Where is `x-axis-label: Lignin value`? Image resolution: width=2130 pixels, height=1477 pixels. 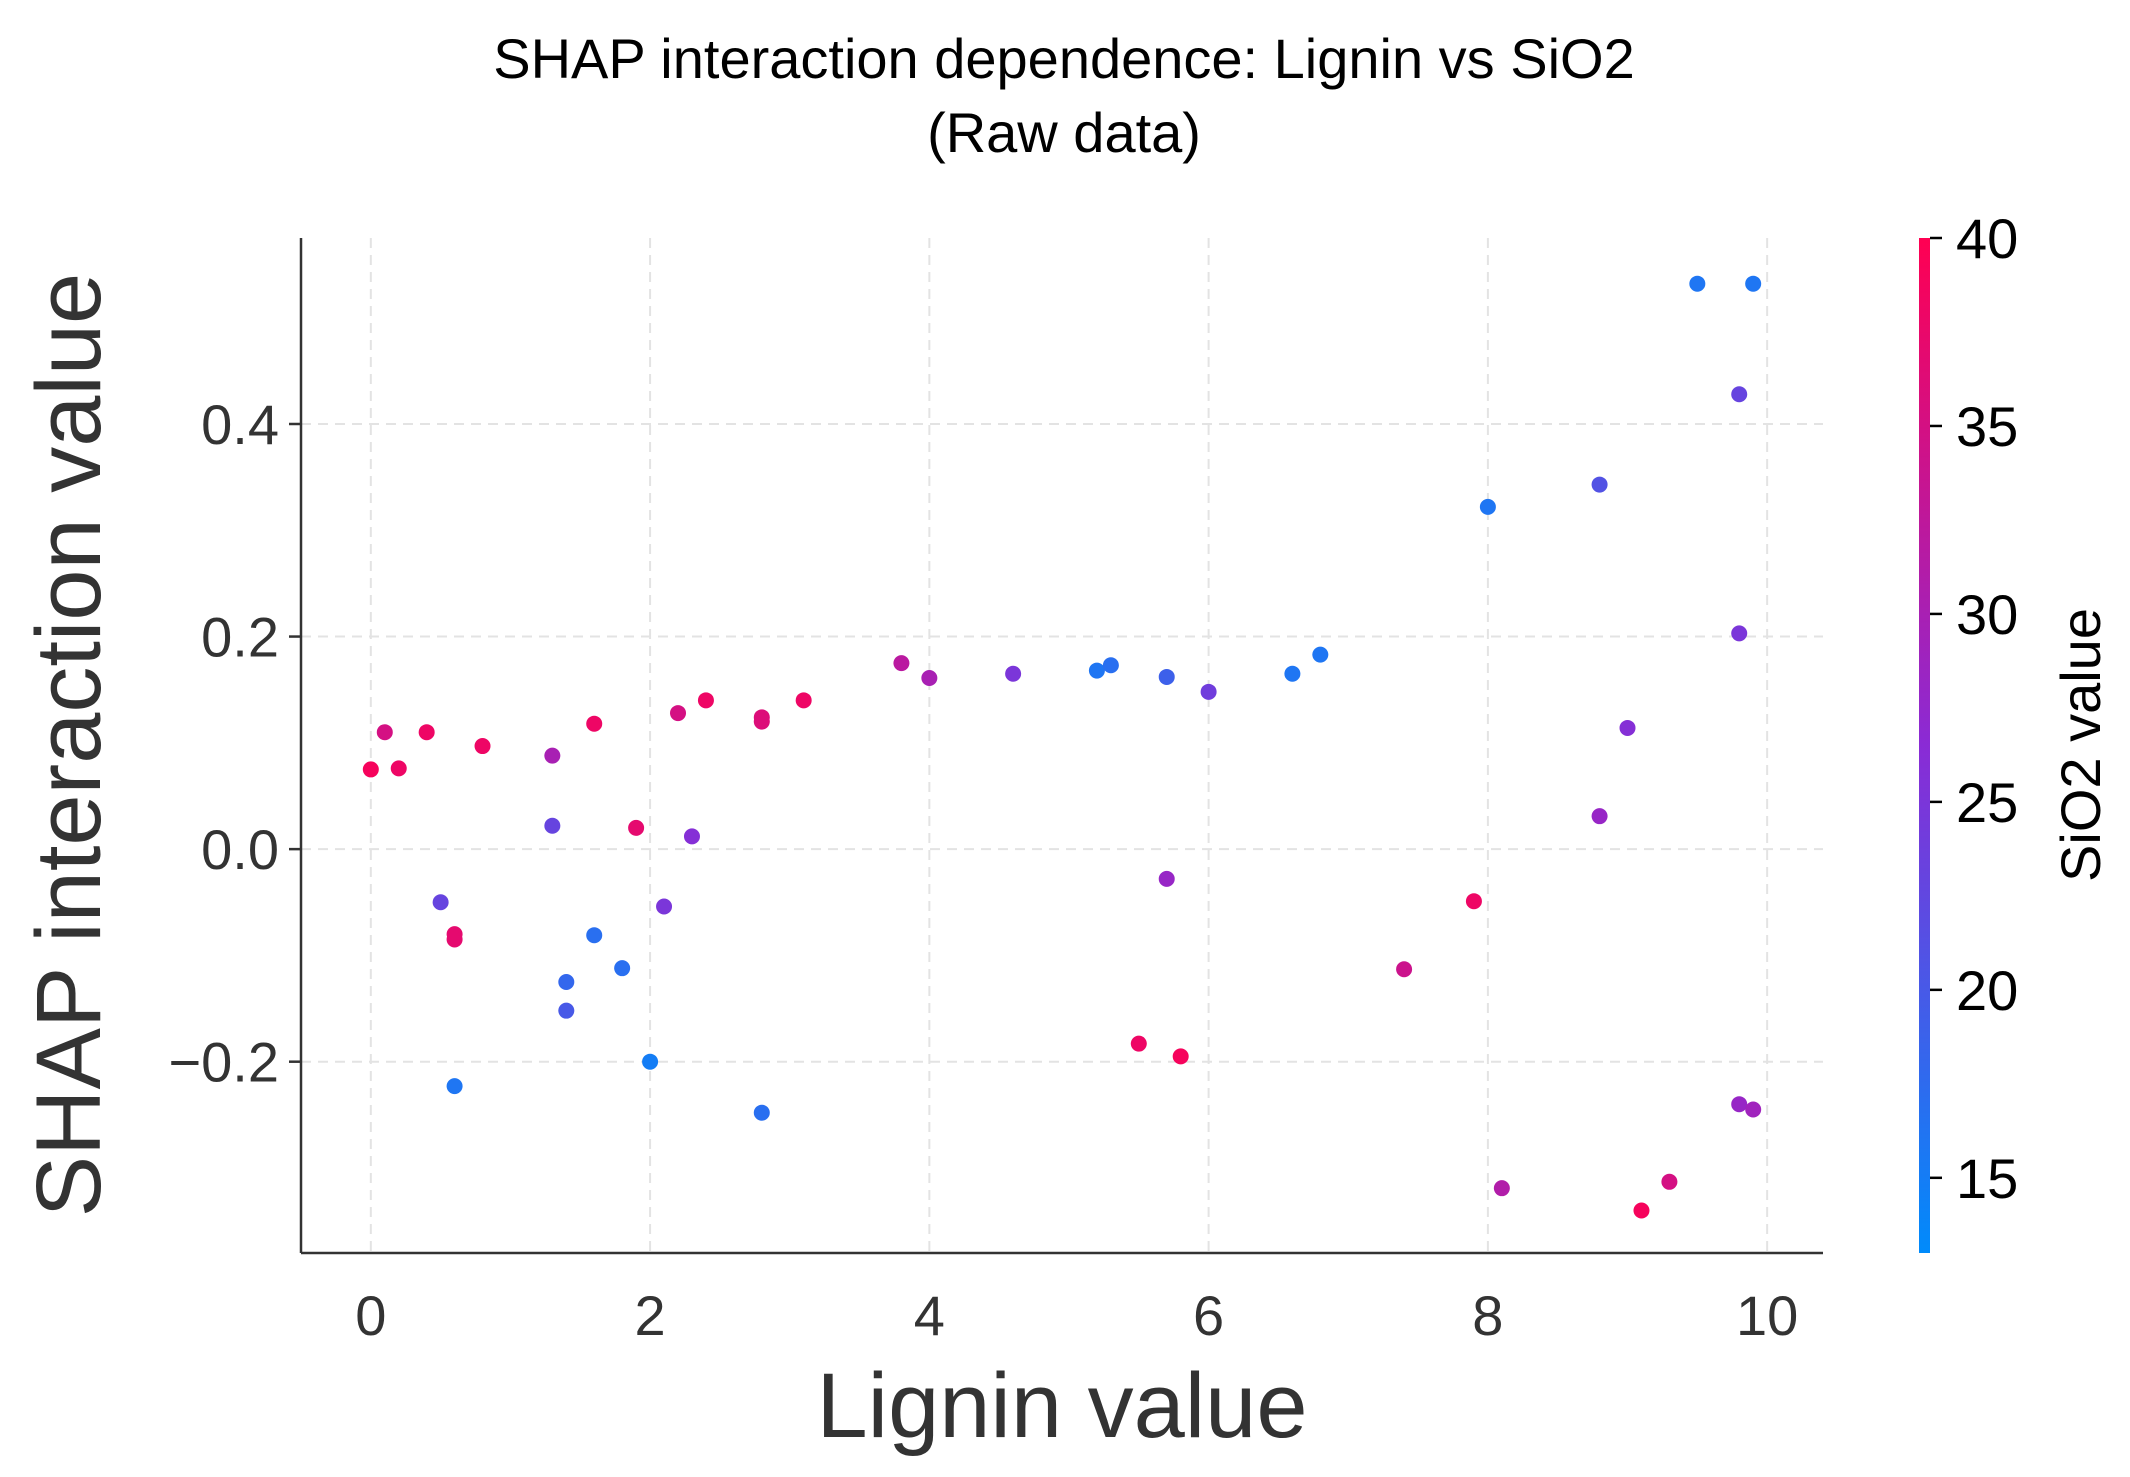 x-axis-label: Lignin value is located at coordinates (1061, 1406).